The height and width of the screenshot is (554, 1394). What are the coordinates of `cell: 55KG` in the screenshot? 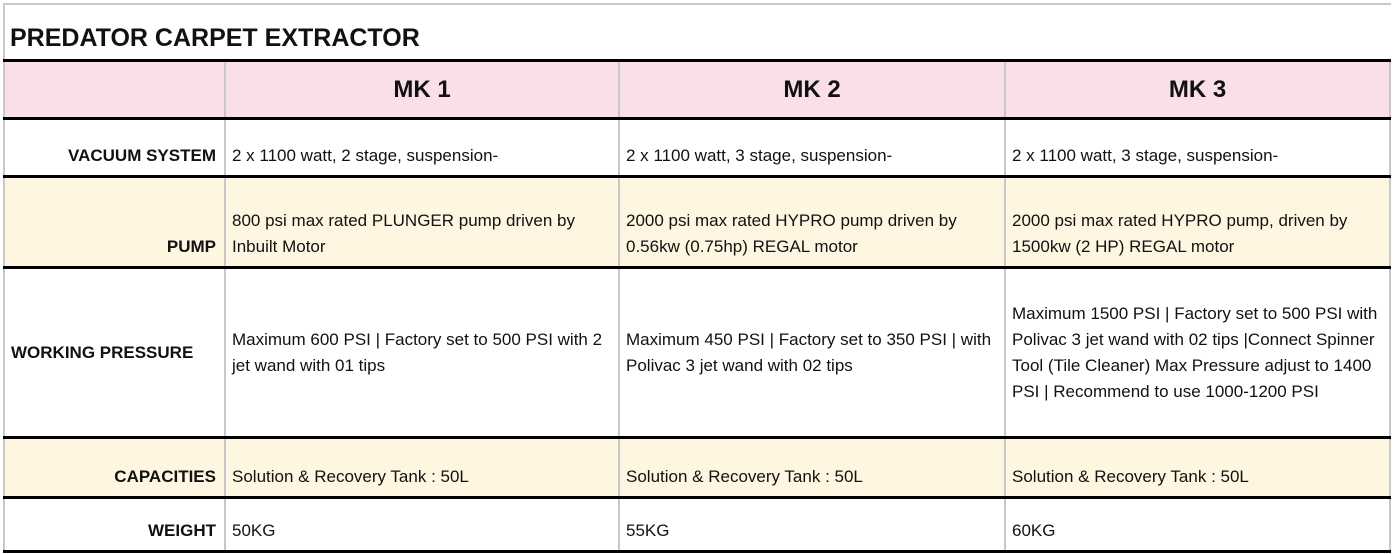 It's located at (812, 524).